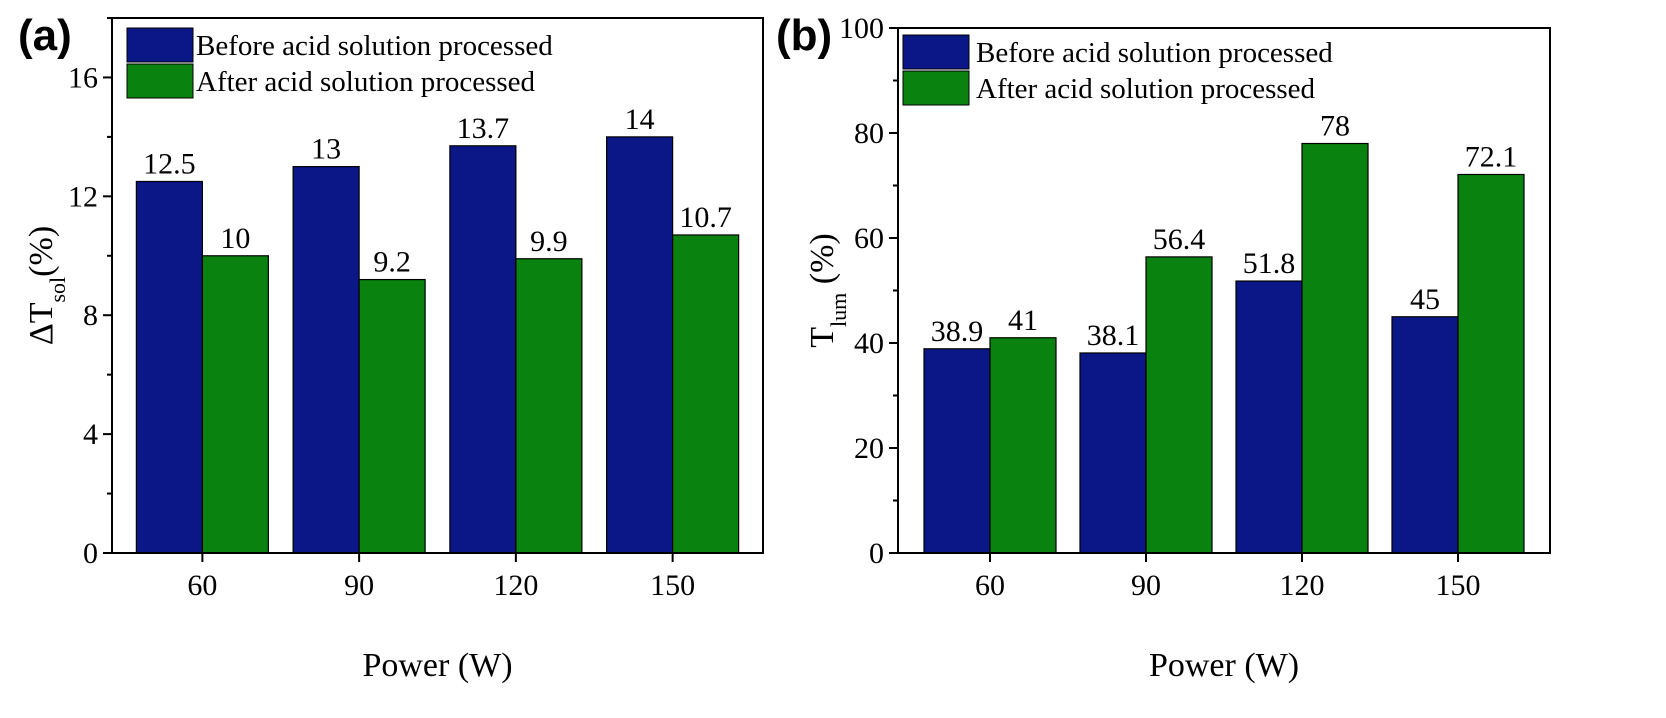 This screenshot has width=1666, height=718. What do you see at coordinates (822, 337) in the screenshot?
I see `y-title-main: T` at bounding box center [822, 337].